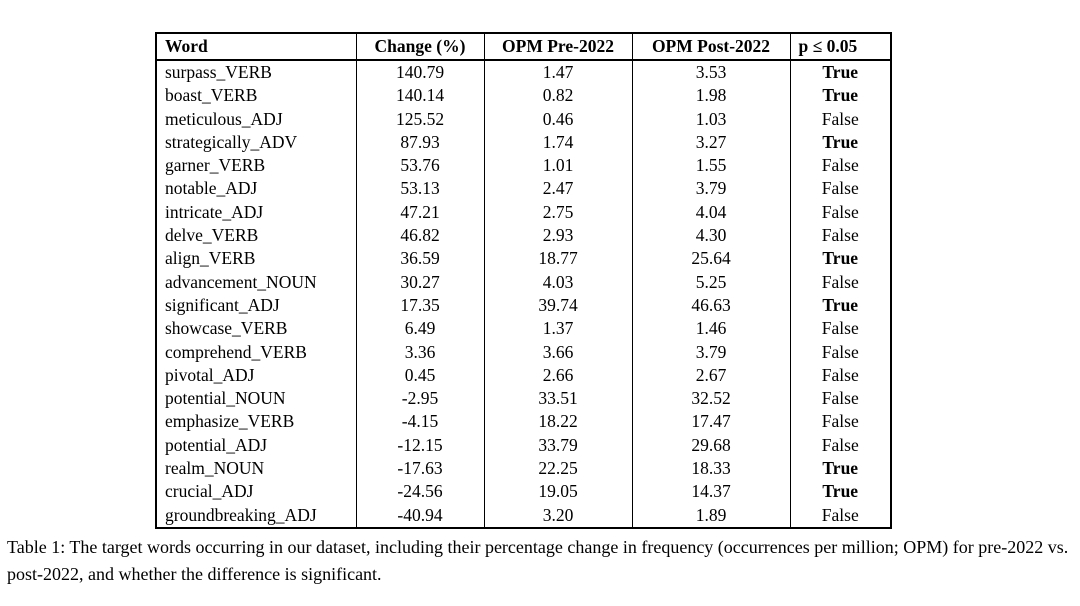 This screenshot has height=606, width=1080. Describe the element at coordinates (711, 469) in the screenshot. I see `opm-post-cell: 18.33` at that location.